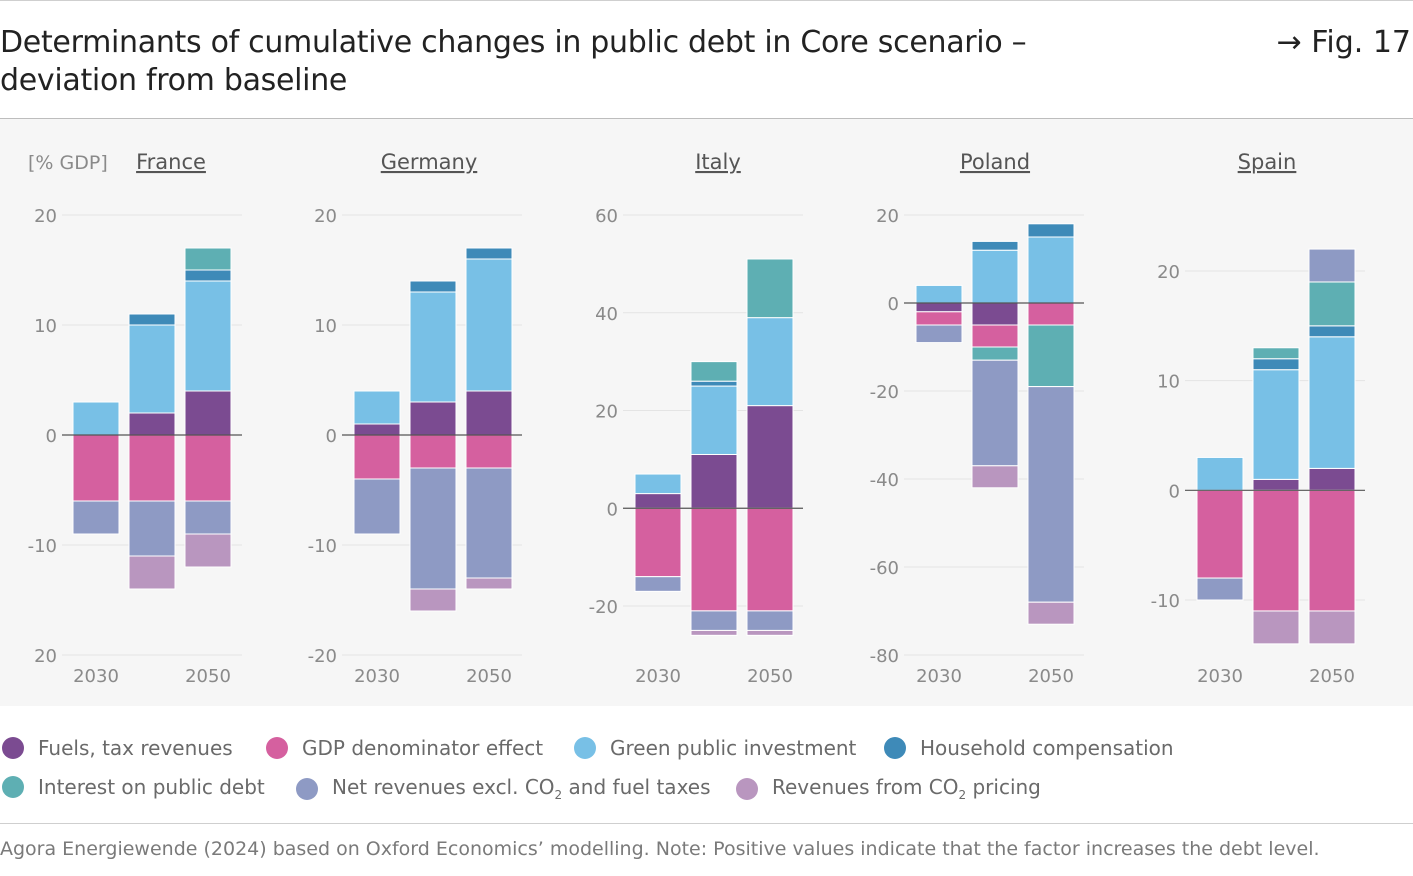  Describe the element at coordinates (747, 788) in the screenshot. I see `legend-swatch-co2` at that location.